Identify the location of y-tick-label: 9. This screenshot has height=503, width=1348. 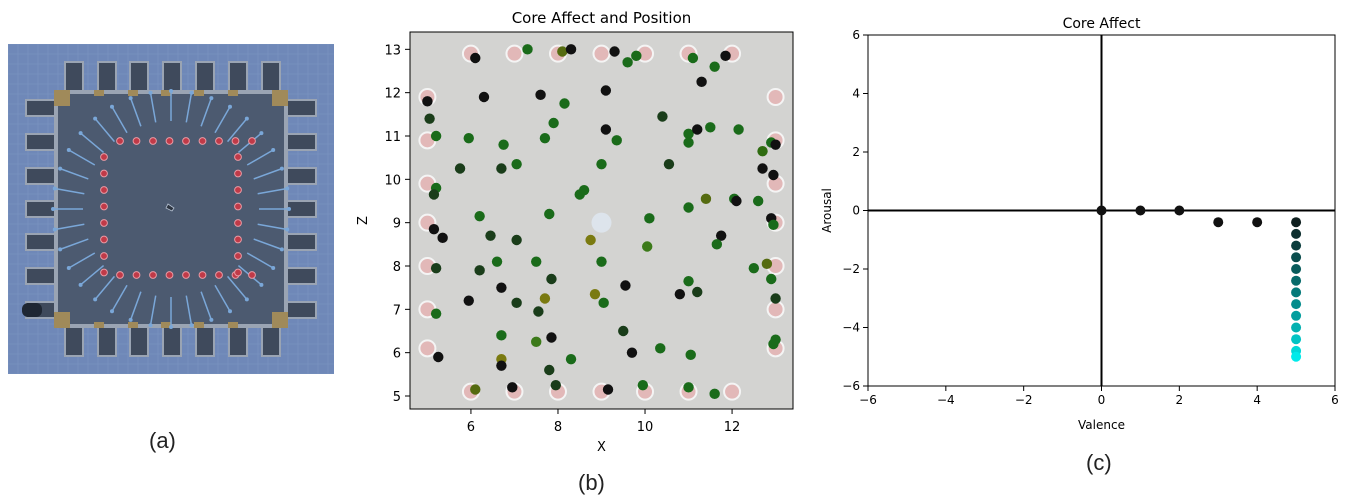
(397, 224).